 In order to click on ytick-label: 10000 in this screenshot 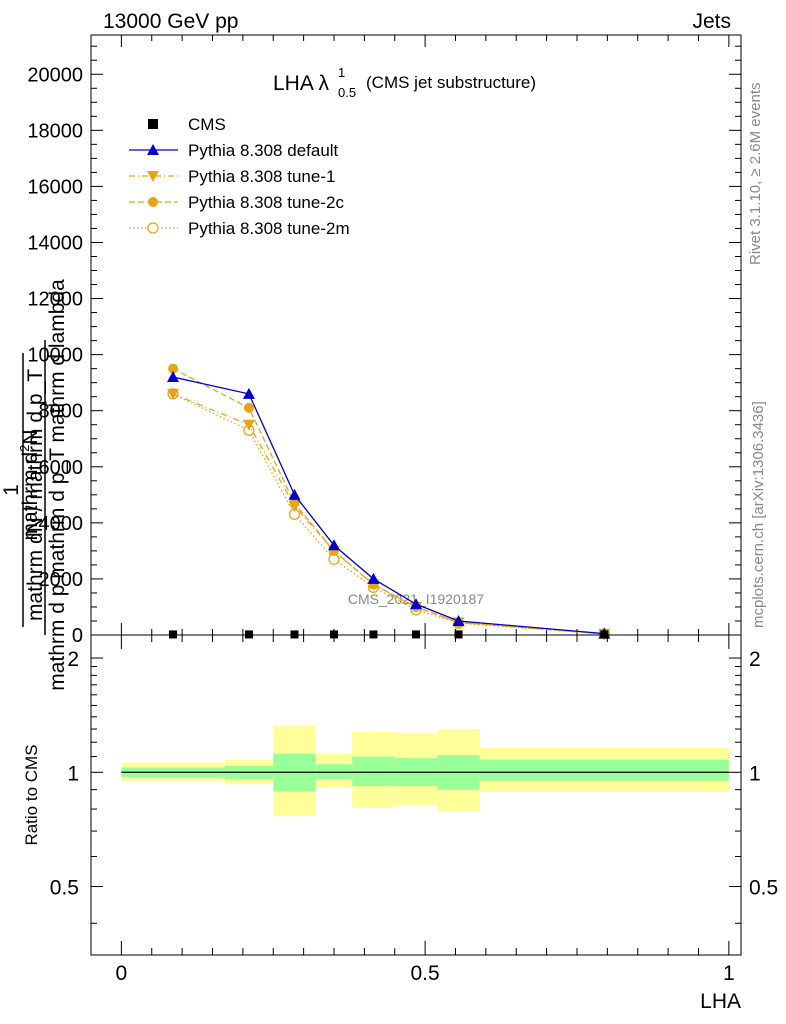, I will do `click(55, 356)`.